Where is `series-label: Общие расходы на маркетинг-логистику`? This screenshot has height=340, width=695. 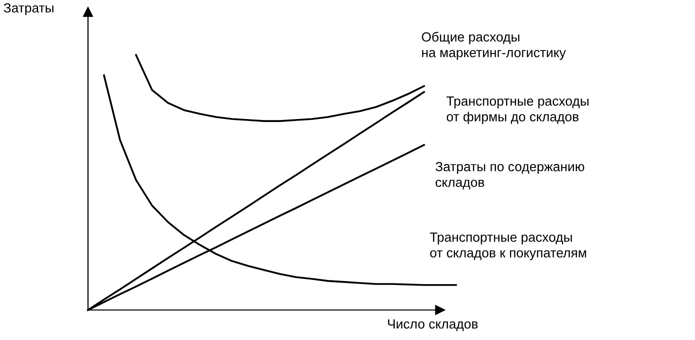
series-label: Общие расходы на маркетинг-логистику is located at coordinates (494, 46).